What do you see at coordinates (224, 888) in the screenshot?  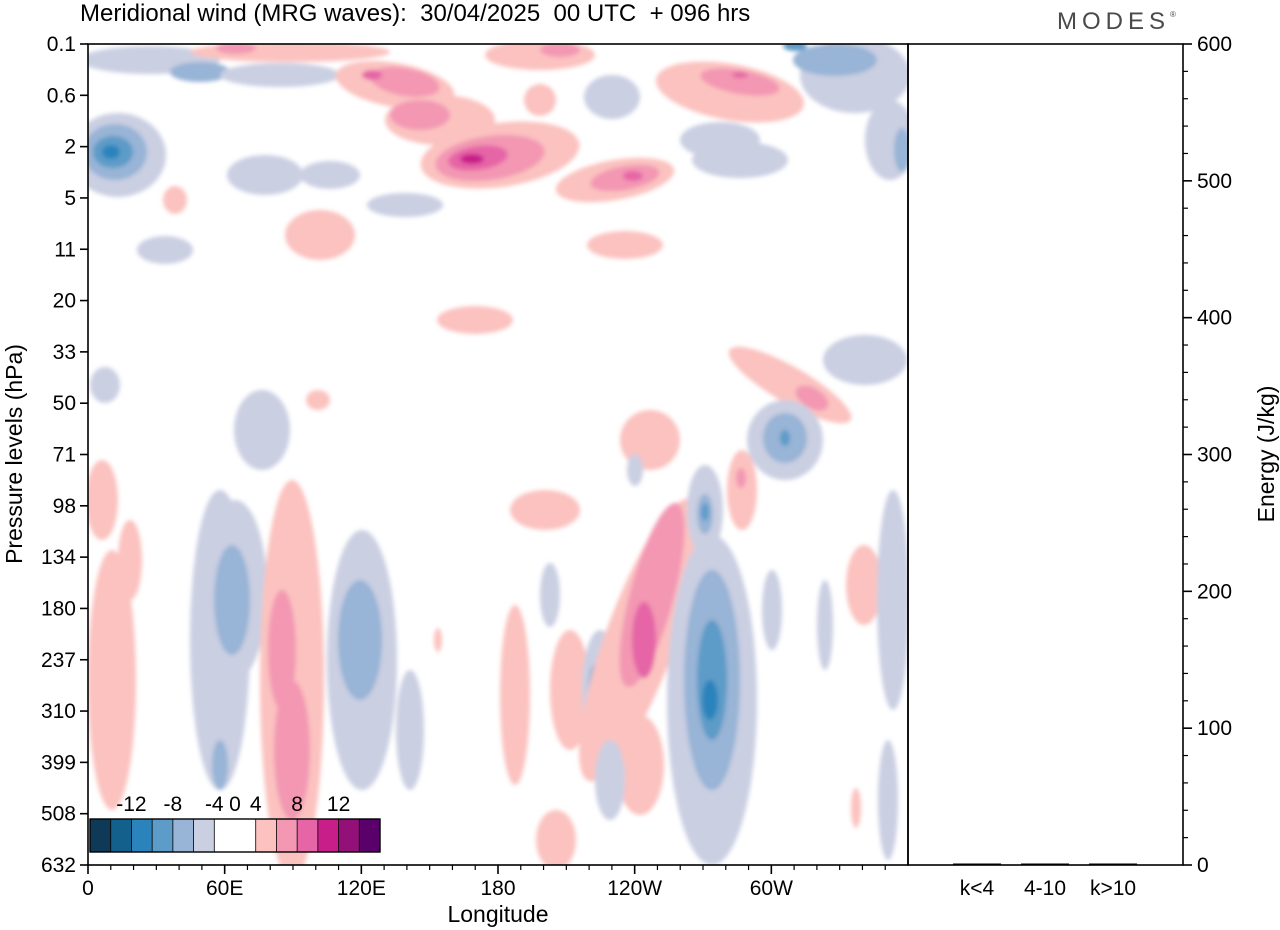 I see `x-tick-label: 60E` at bounding box center [224, 888].